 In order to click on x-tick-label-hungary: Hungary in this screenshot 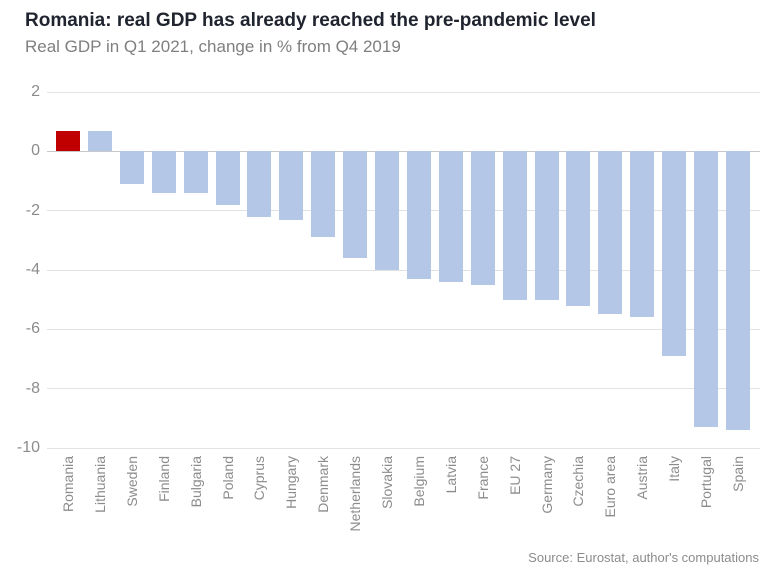, I will do `click(291, 482)`.